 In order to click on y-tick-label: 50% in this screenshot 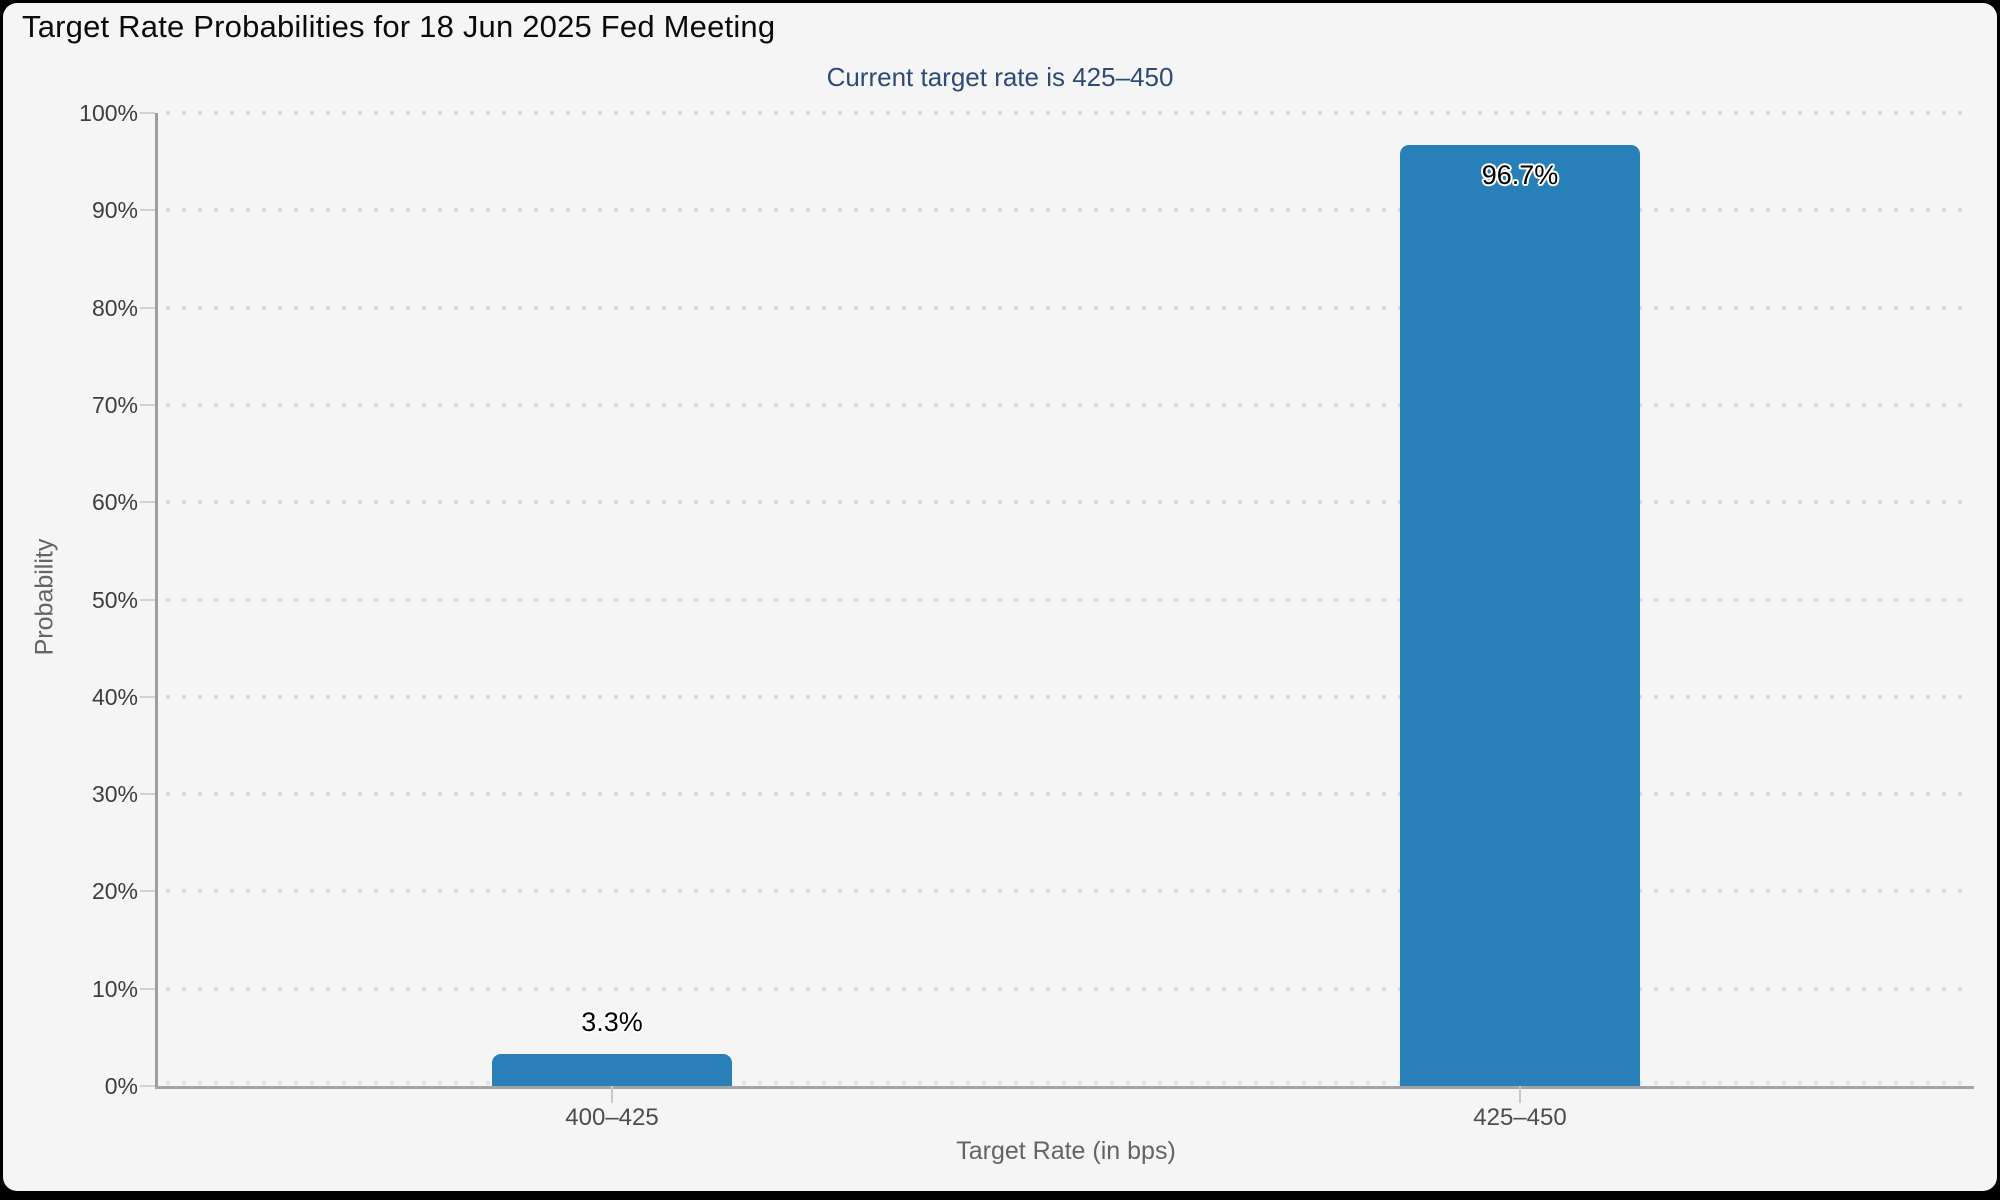, I will do `click(114, 599)`.